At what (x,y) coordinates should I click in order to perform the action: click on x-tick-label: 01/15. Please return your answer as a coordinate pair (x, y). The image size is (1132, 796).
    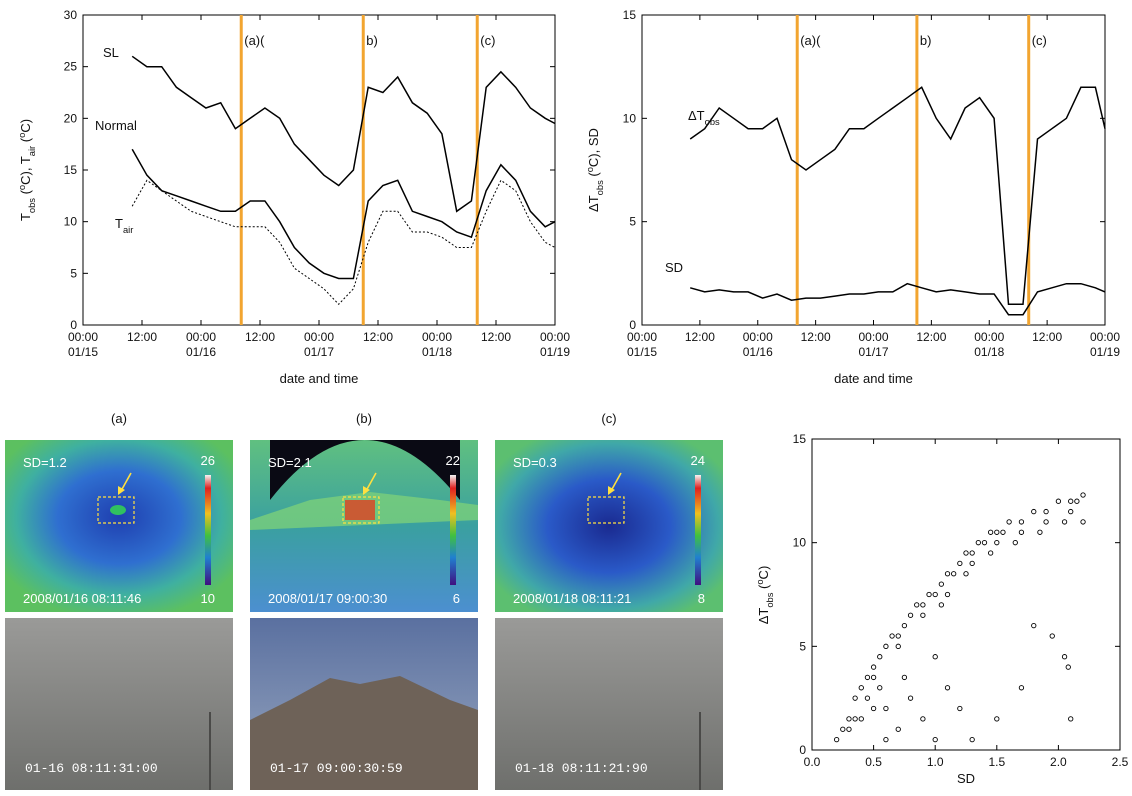
    Looking at the image, I should click on (642, 352).